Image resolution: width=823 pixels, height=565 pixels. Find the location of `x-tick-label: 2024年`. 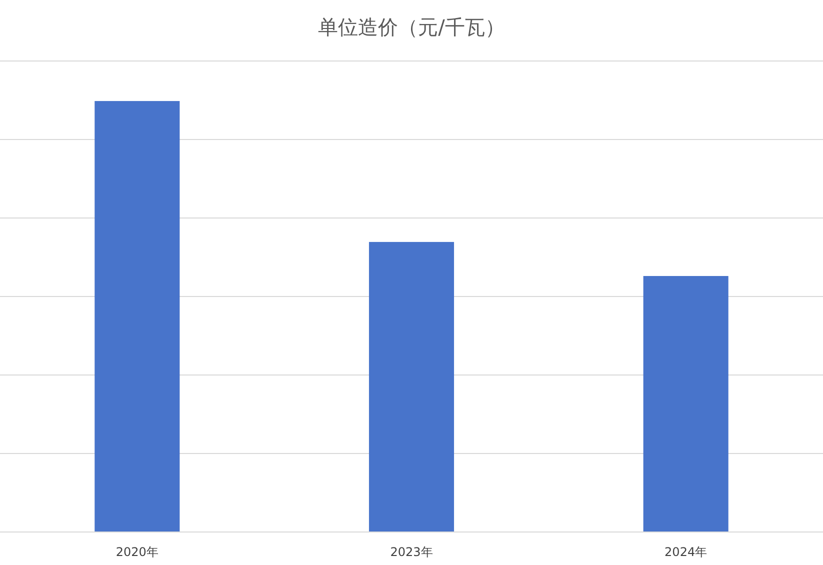

x-tick-label: 2024年 is located at coordinates (686, 552).